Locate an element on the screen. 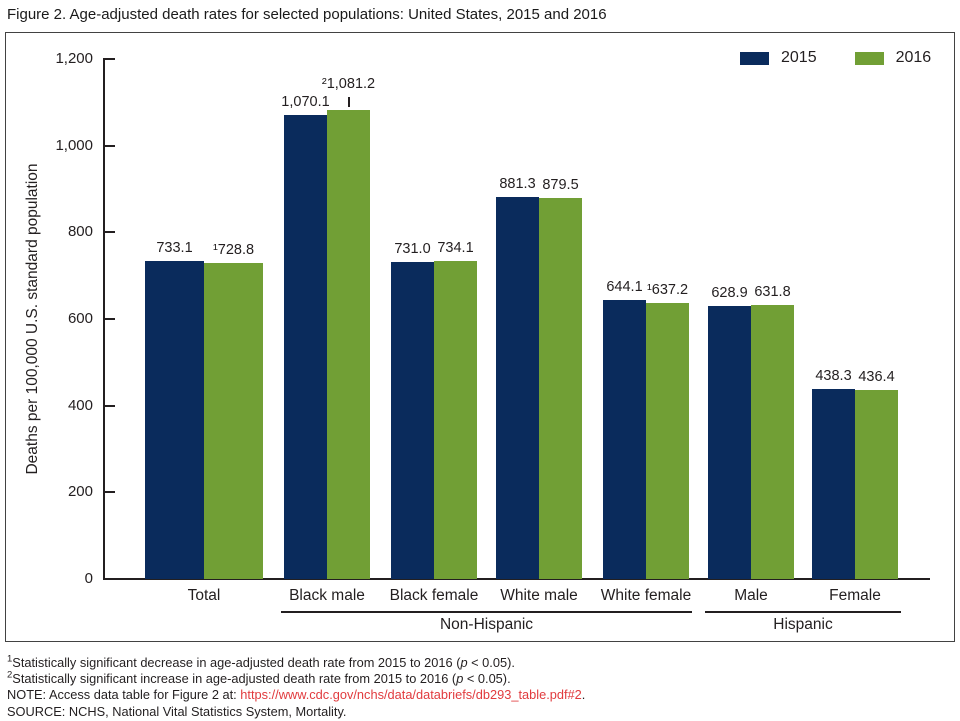  legend-label-2016: 2016 is located at coordinates (913, 57).